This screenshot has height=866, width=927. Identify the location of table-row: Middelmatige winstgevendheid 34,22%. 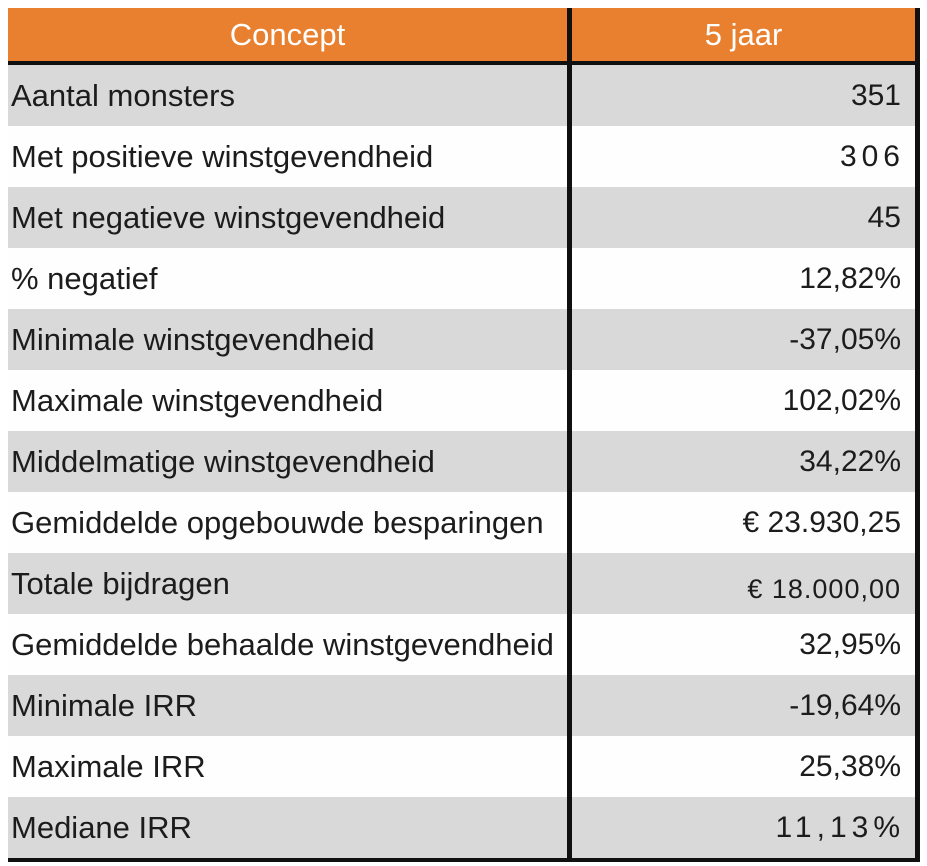
(461, 461).